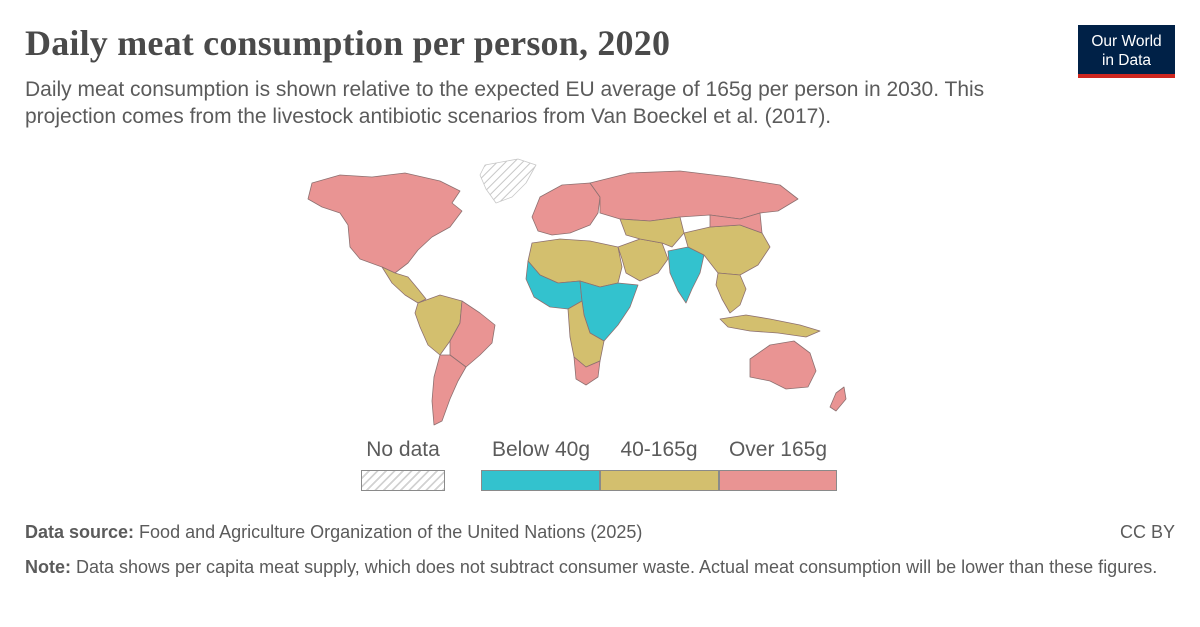  What do you see at coordinates (403, 449) in the screenshot?
I see `legend-label-nodata: No data` at bounding box center [403, 449].